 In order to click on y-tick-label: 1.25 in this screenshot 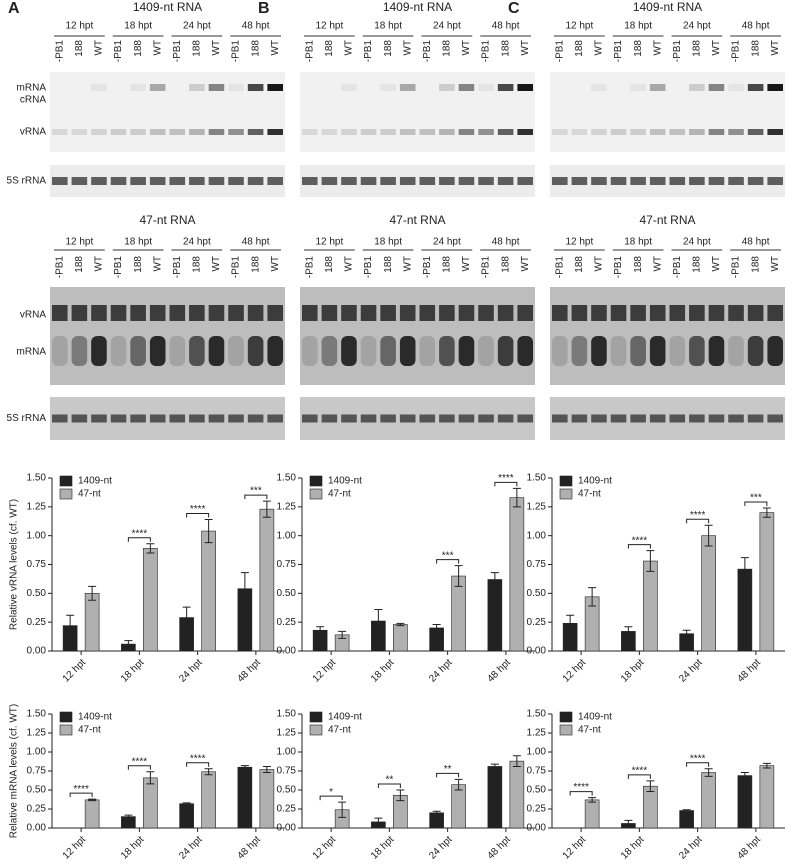, I will do `click(287, 733)`.